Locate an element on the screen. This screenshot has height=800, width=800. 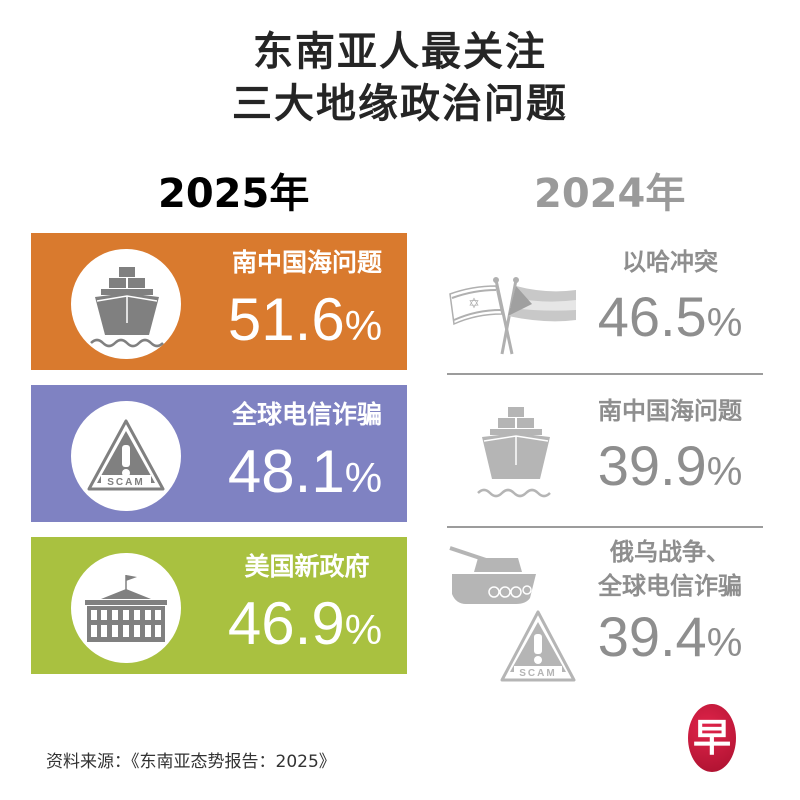
crossed-flags-icon: ✡ is located at coordinates (512, 316).